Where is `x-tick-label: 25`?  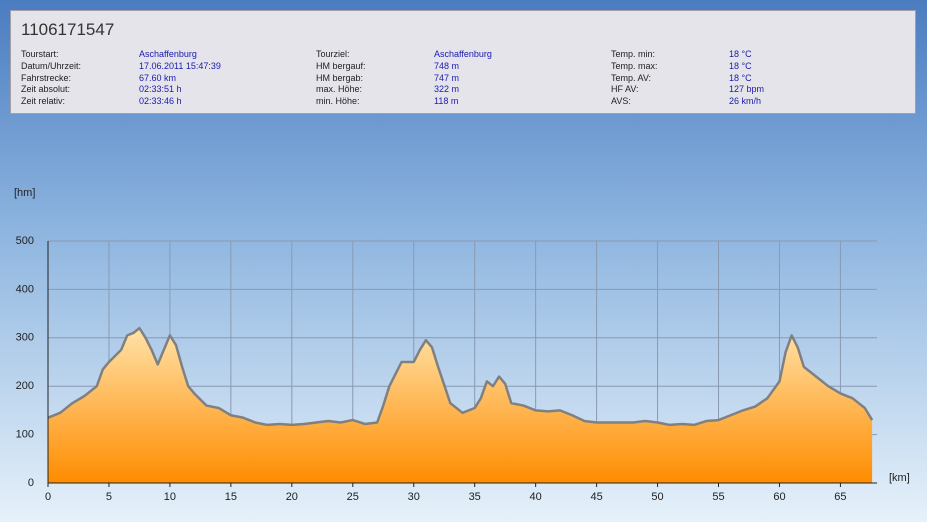
x-tick-label: 25 is located at coordinates (353, 497).